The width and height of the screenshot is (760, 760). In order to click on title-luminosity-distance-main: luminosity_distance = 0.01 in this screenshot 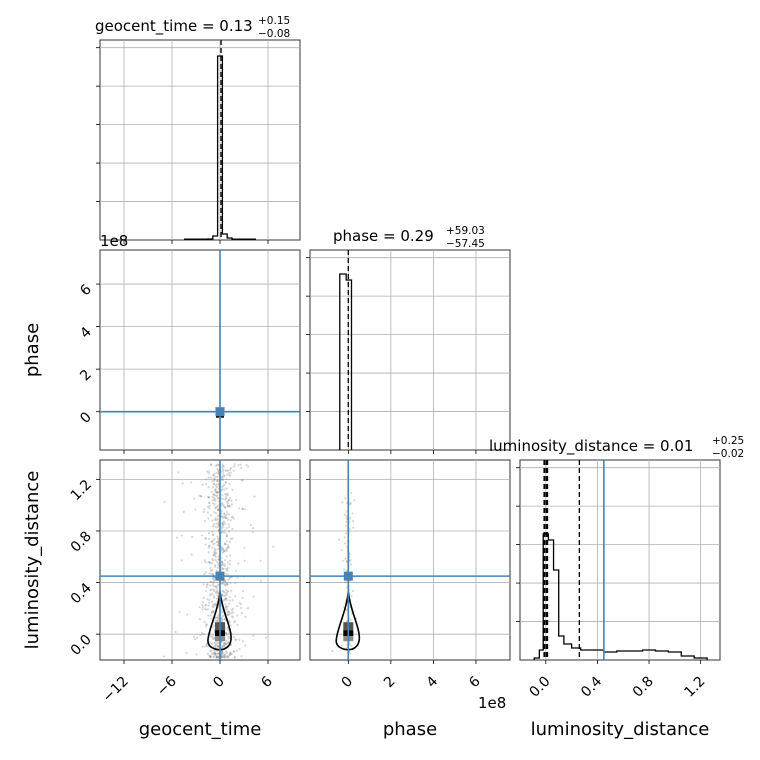, I will do `click(591, 446)`.